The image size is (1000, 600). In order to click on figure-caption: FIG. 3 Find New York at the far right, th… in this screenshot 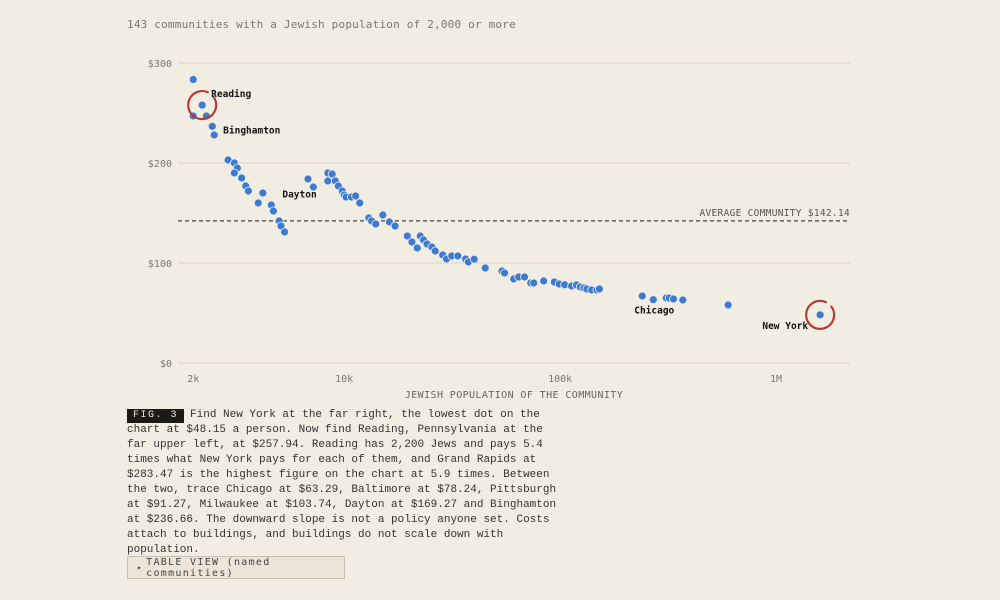, I will do `click(347, 483)`.